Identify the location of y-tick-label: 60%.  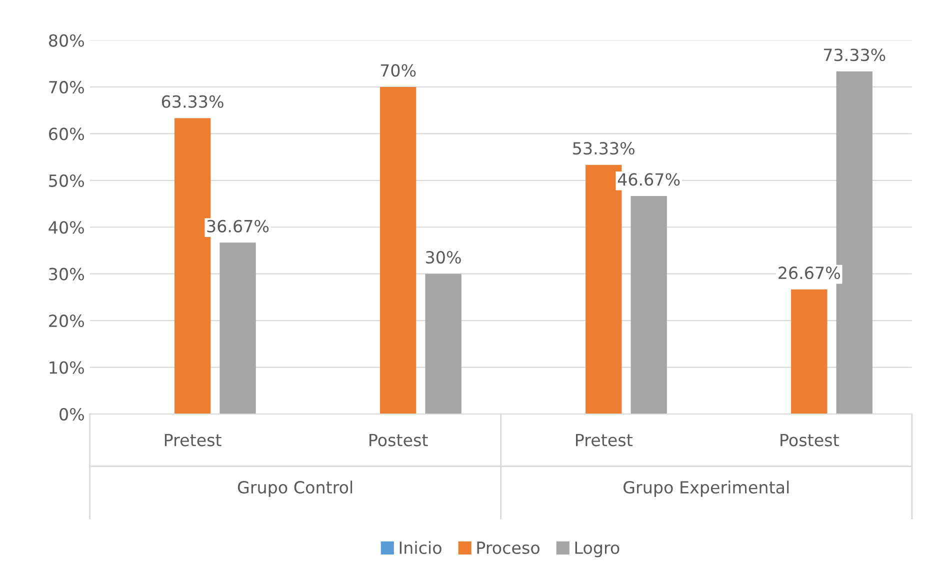
(66, 134).